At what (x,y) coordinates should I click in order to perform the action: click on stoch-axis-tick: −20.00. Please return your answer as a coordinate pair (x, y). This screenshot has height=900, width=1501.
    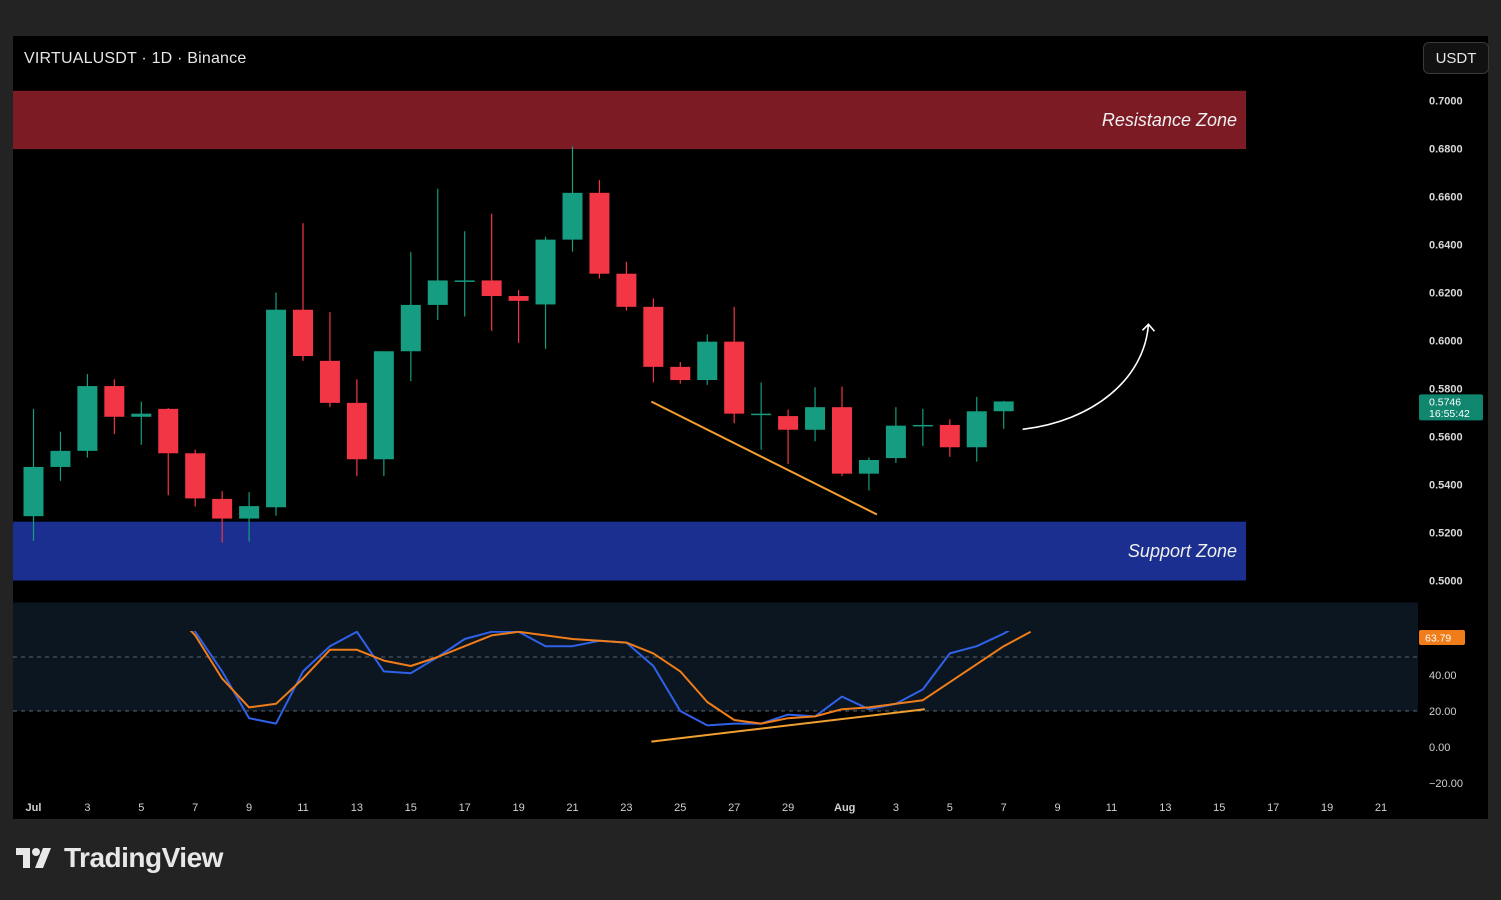
    Looking at the image, I should click on (1446, 784).